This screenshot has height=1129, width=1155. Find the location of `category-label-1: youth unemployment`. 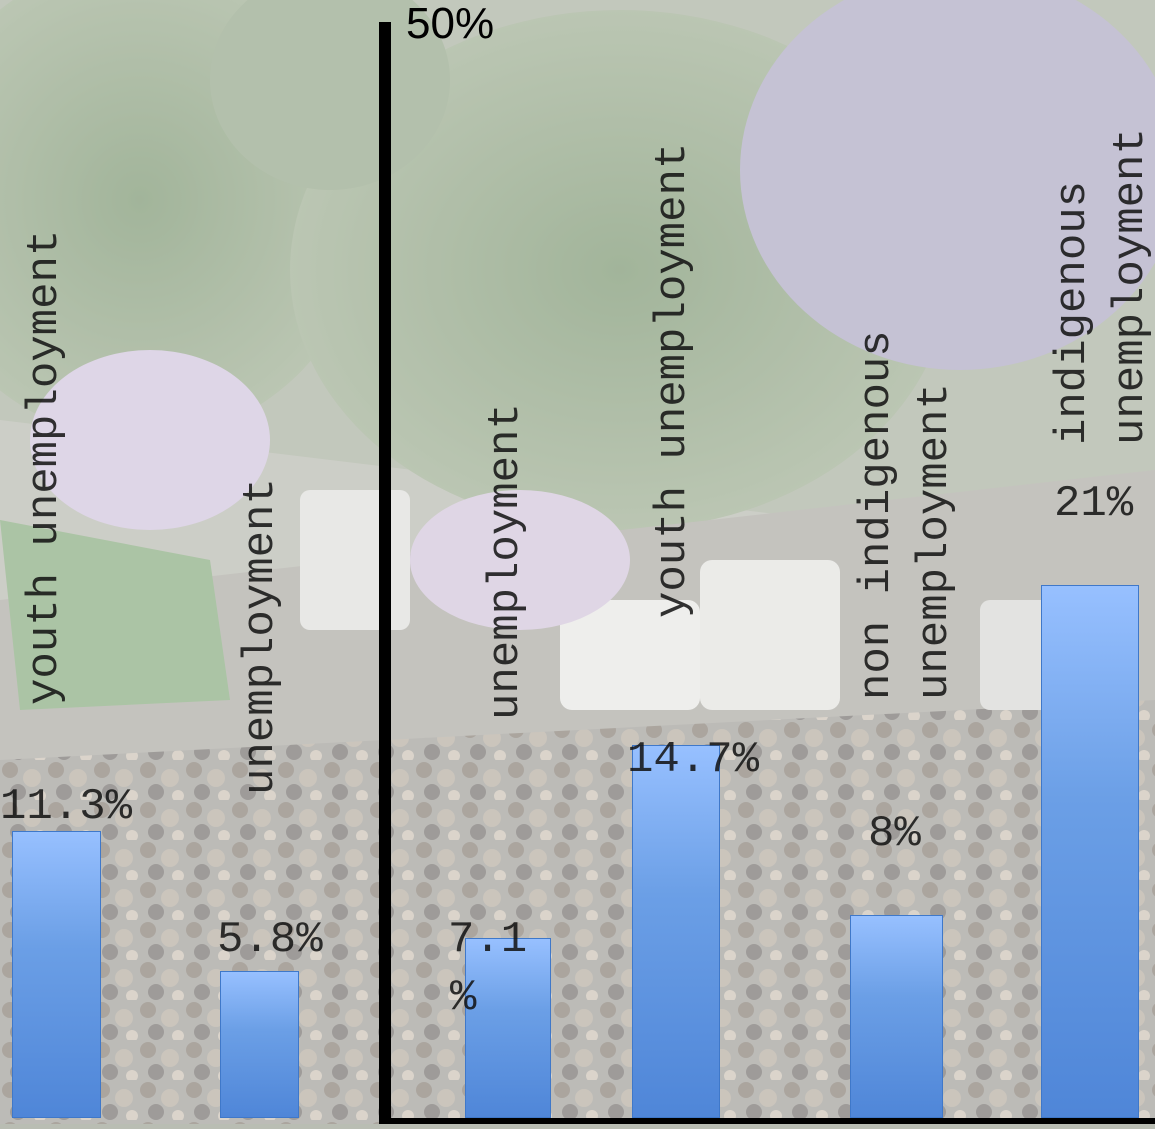

category-label-1: youth unemployment is located at coordinates (45, 467).